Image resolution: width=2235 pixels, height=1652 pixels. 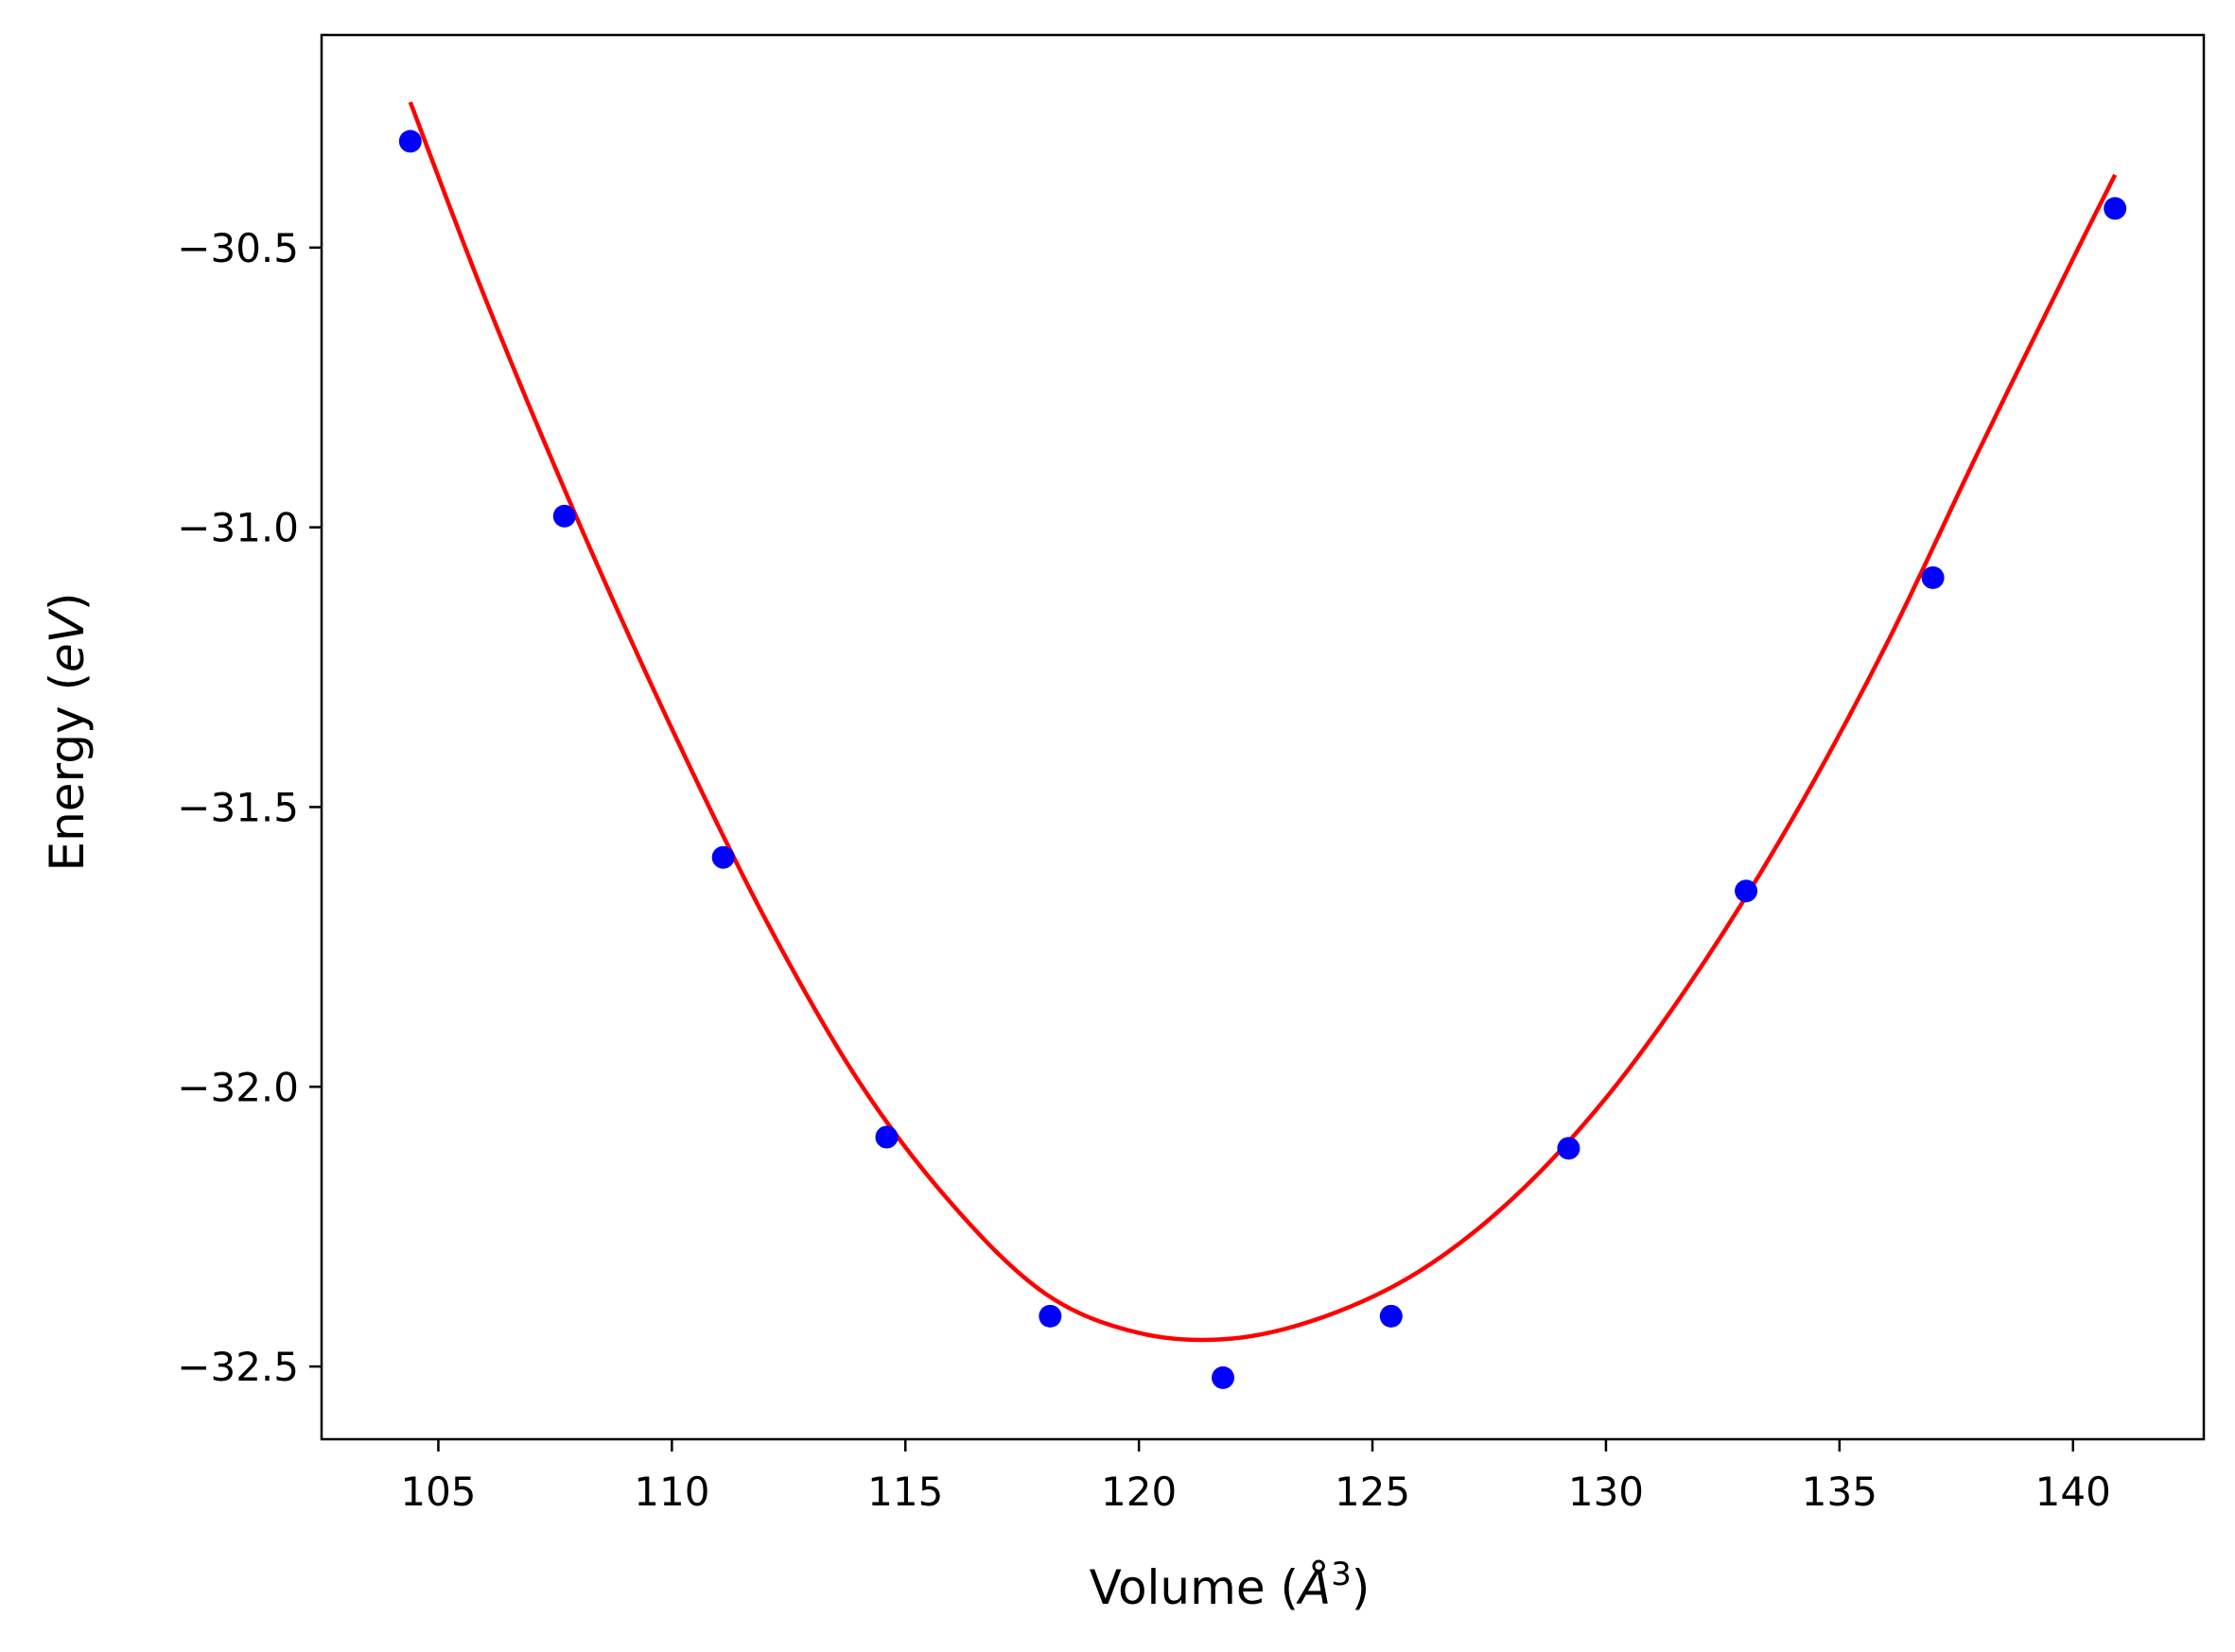 I want to click on x-axis-label: Volume (Å3), so click(x=1230, y=1586).